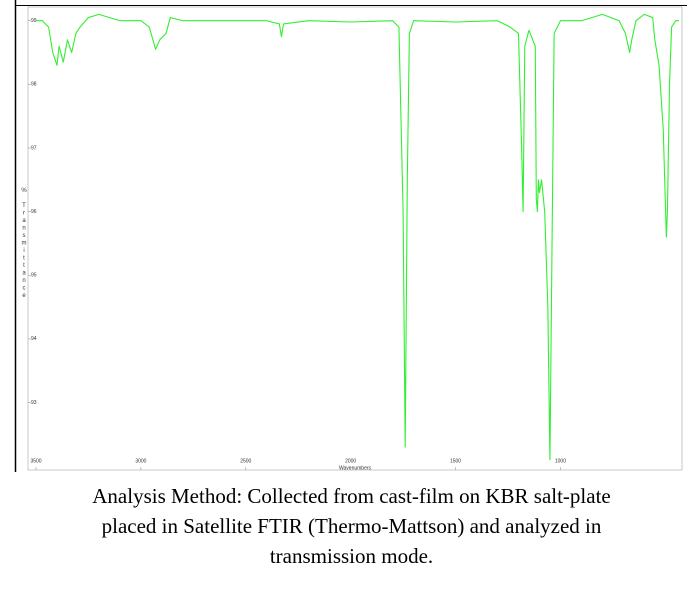 Image resolution: width=687 pixels, height=598 pixels. What do you see at coordinates (34, 339) in the screenshot?
I see `y-tick-label: 94` at bounding box center [34, 339].